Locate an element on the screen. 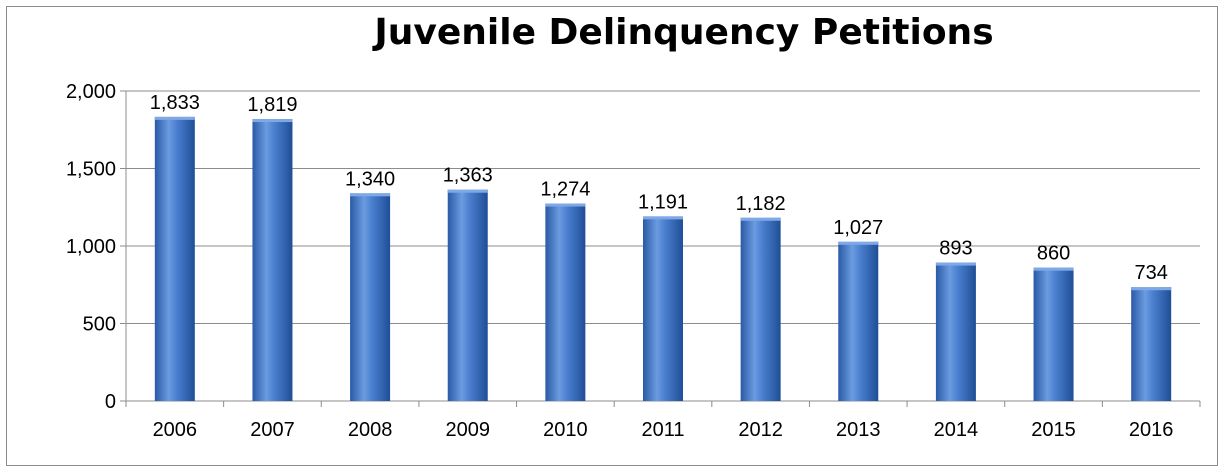 This screenshot has height=474, width=1228. data-label-2015: 860 is located at coordinates (1053, 254).